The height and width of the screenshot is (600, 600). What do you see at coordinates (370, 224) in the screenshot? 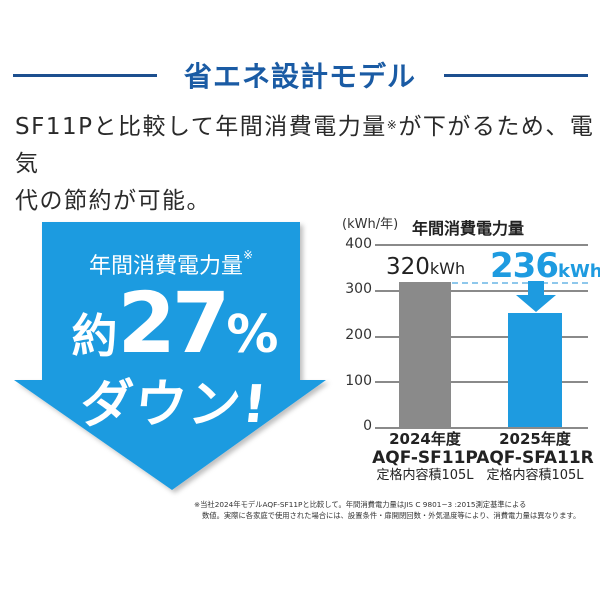
I see `y-axis-unit: (kWh/年)` at bounding box center [370, 224].